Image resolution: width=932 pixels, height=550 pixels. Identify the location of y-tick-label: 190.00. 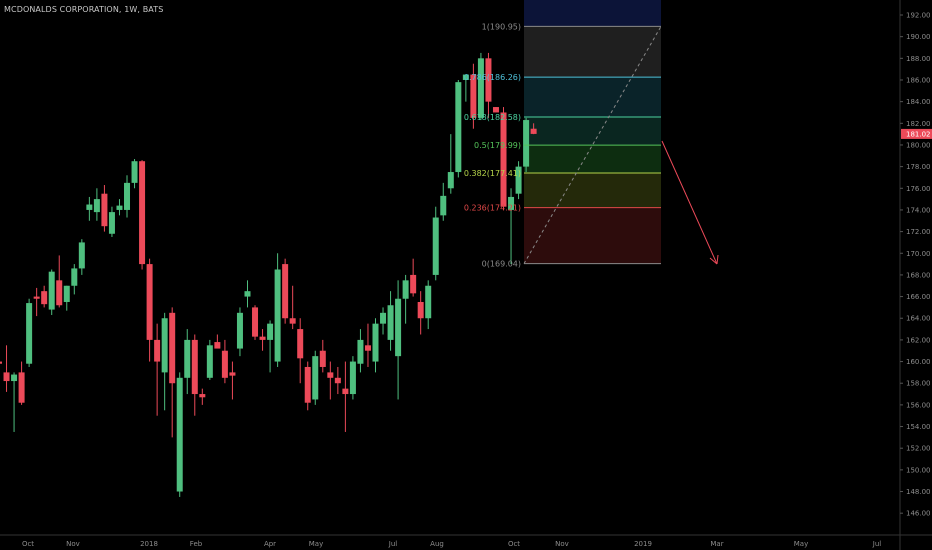
(918, 37).